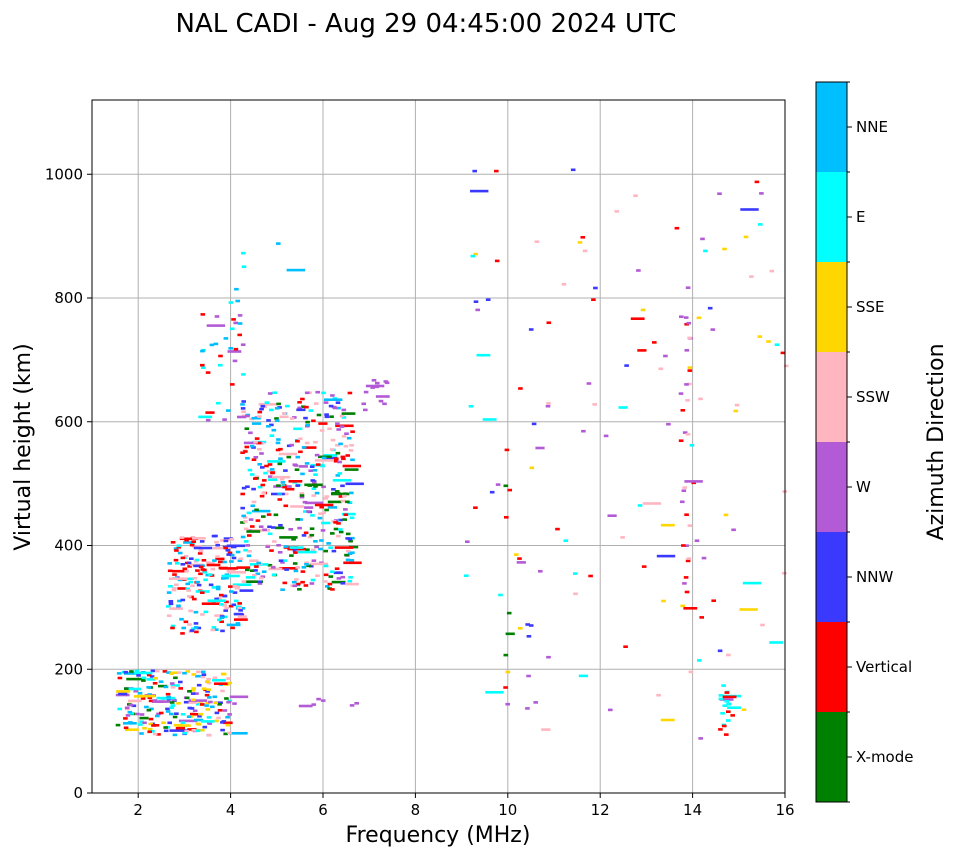  What do you see at coordinates (68, 669) in the screenshot?
I see `y-tick-label: 200` at bounding box center [68, 669].